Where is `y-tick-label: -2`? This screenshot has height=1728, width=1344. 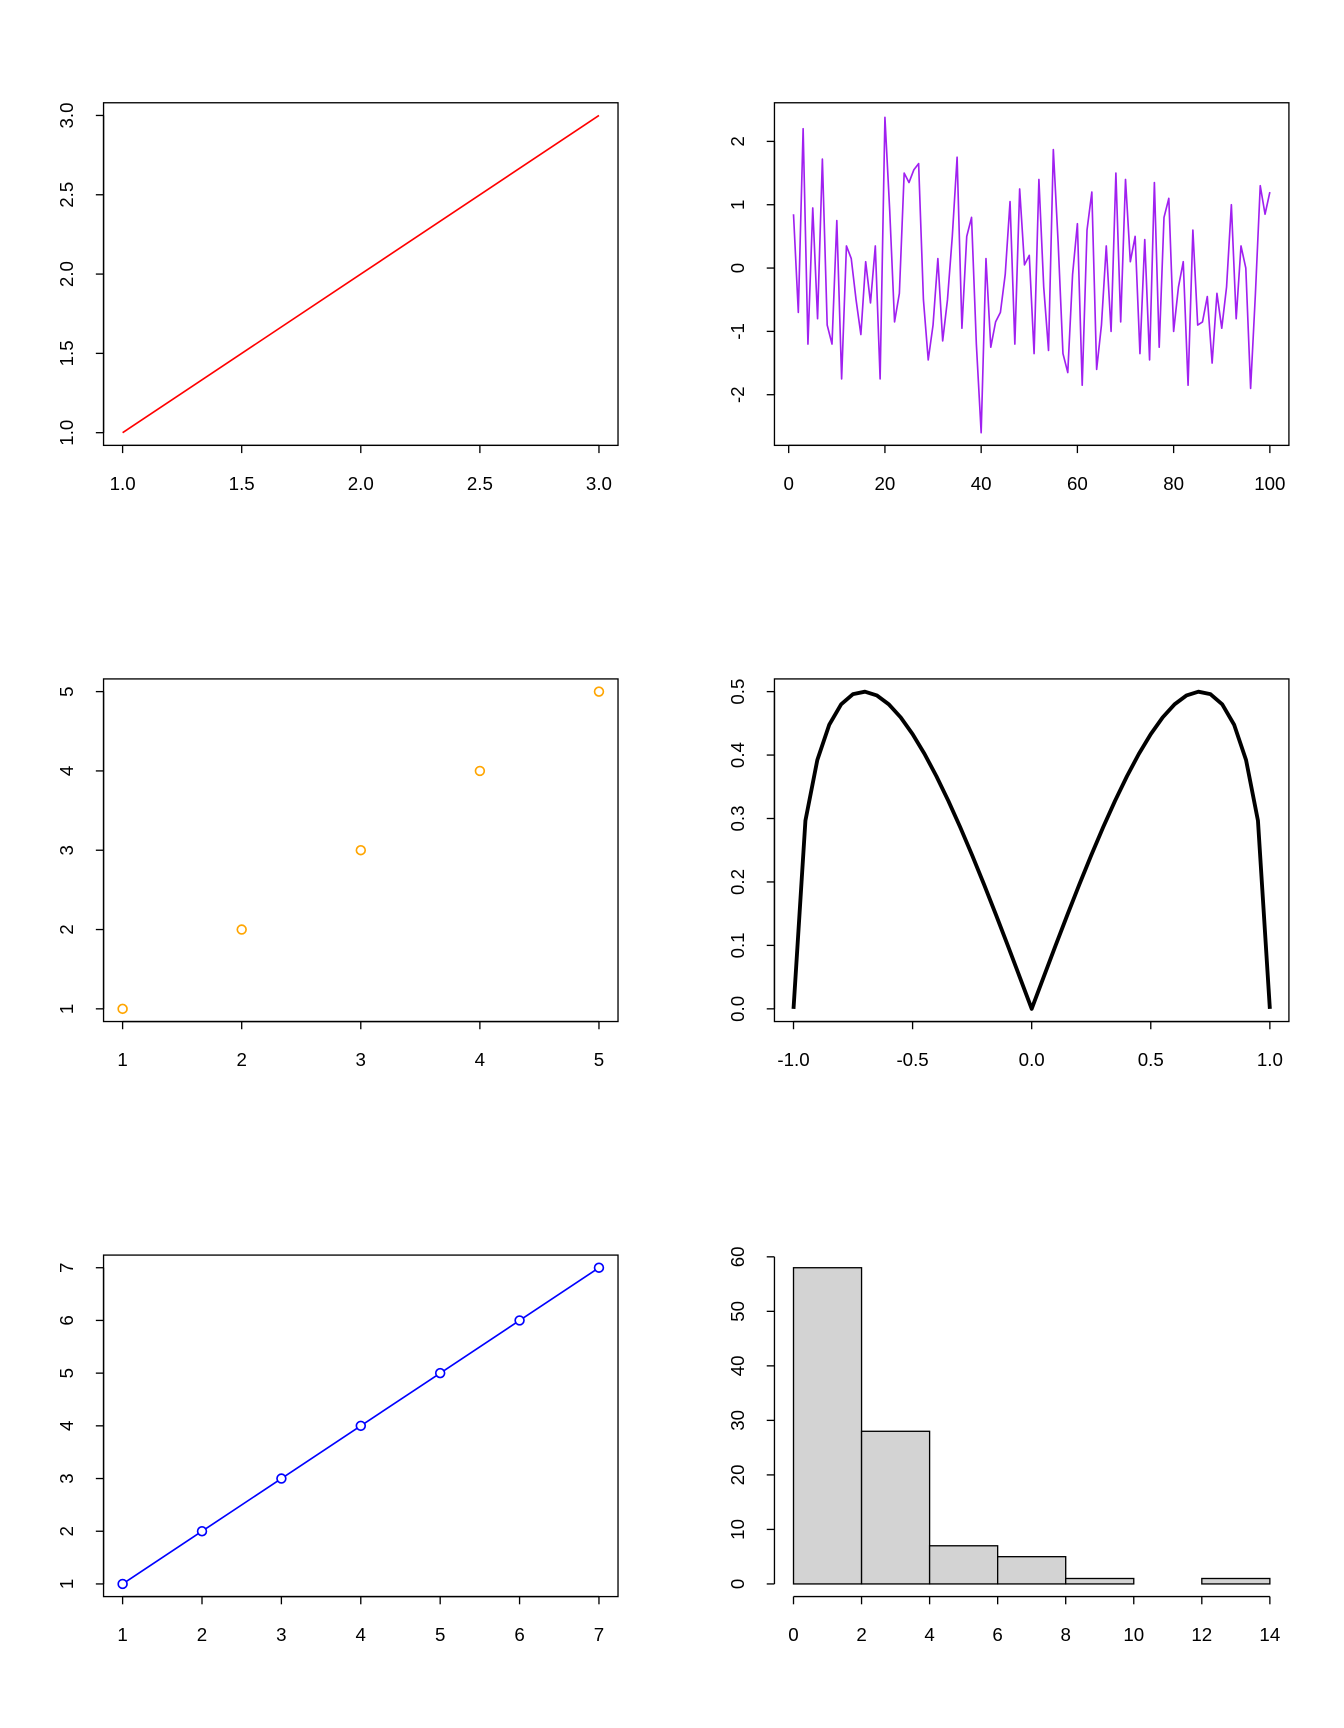
y-tick-label: -2 is located at coordinates (737, 394).